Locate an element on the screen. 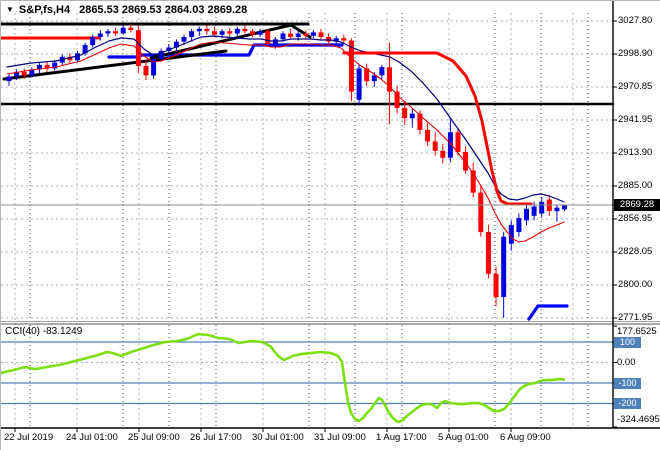 This screenshot has width=660, height=450. cci-level-badge: -200 is located at coordinates (627, 403).